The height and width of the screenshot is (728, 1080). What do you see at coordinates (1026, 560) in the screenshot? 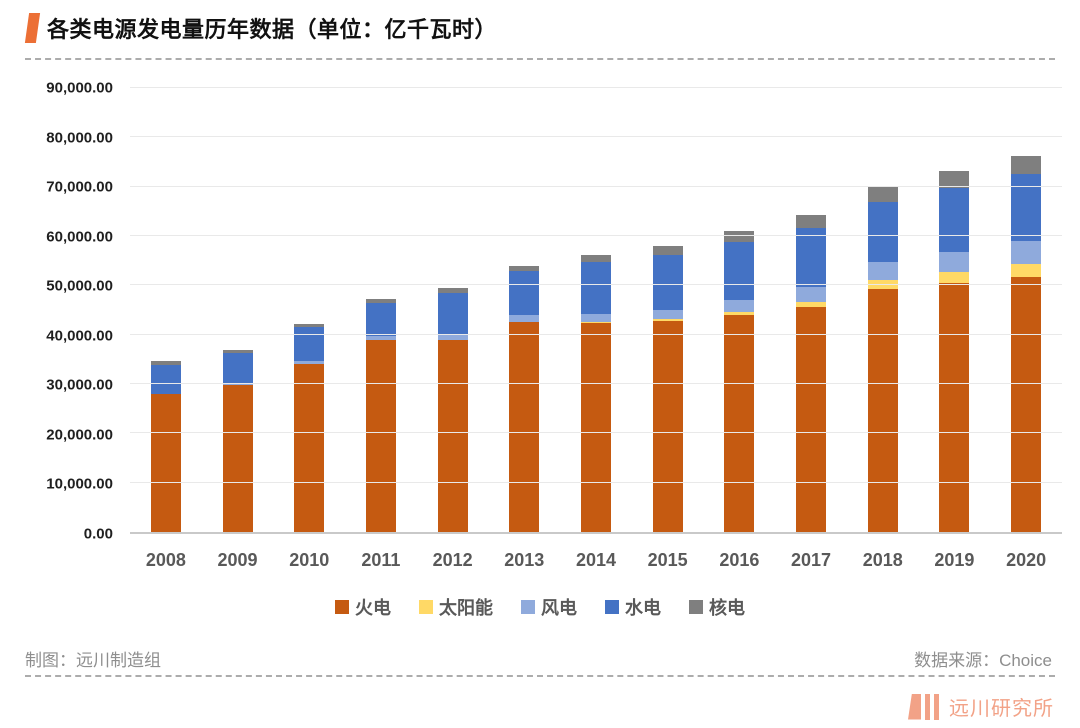
I see `x-tick-label: 2020` at bounding box center [1026, 560].